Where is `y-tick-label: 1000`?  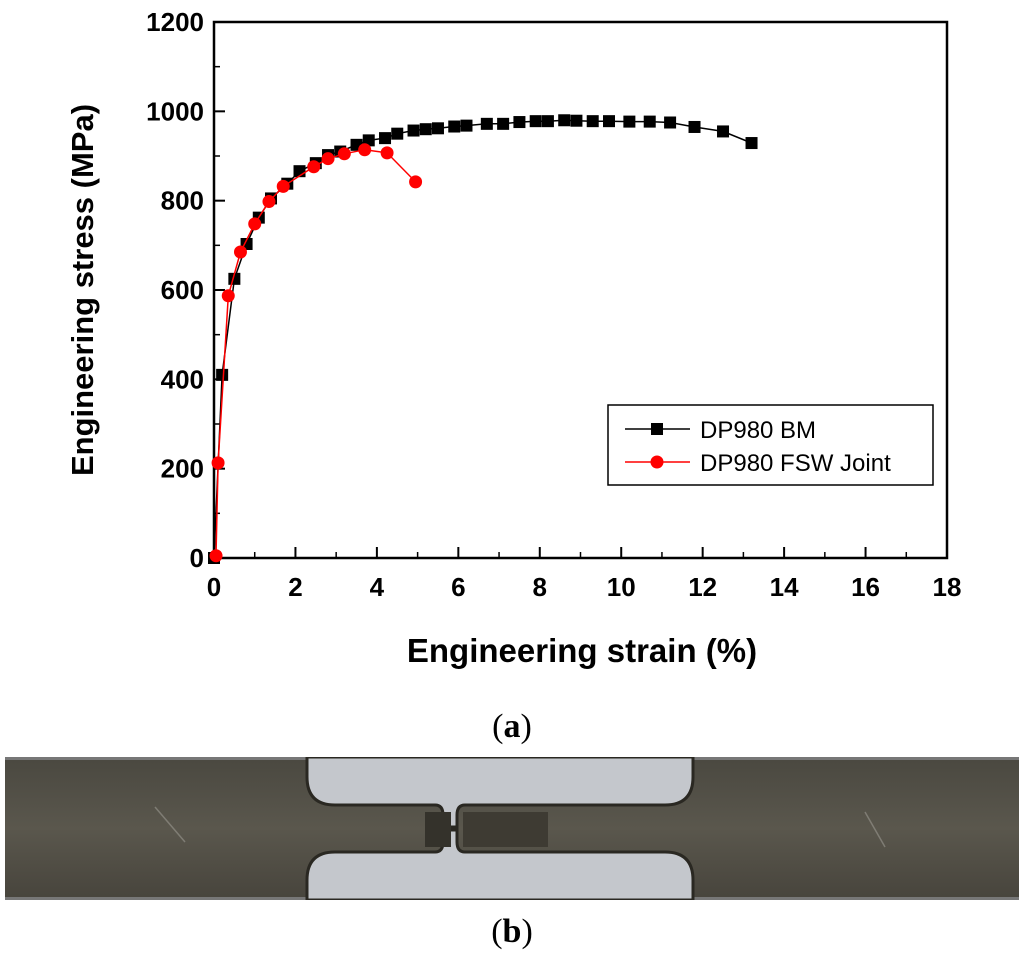
y-tick-label: 1000 is located at coordinates (175, 111).